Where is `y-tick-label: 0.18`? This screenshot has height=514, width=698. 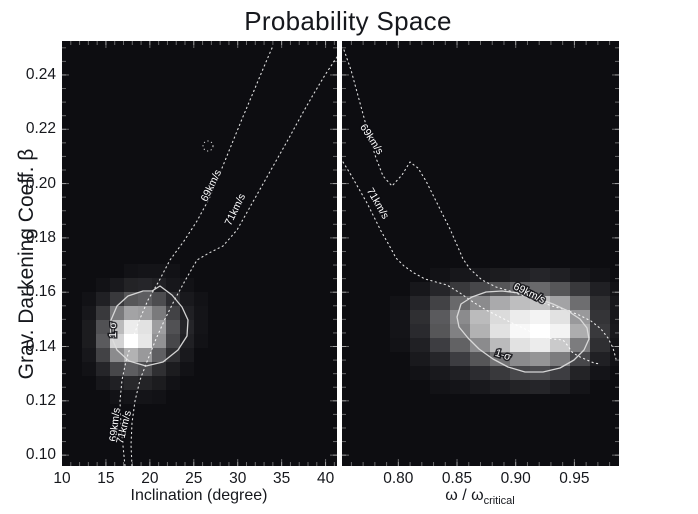
y-tick-label: 0.18 is located at coordinates (40, 237).